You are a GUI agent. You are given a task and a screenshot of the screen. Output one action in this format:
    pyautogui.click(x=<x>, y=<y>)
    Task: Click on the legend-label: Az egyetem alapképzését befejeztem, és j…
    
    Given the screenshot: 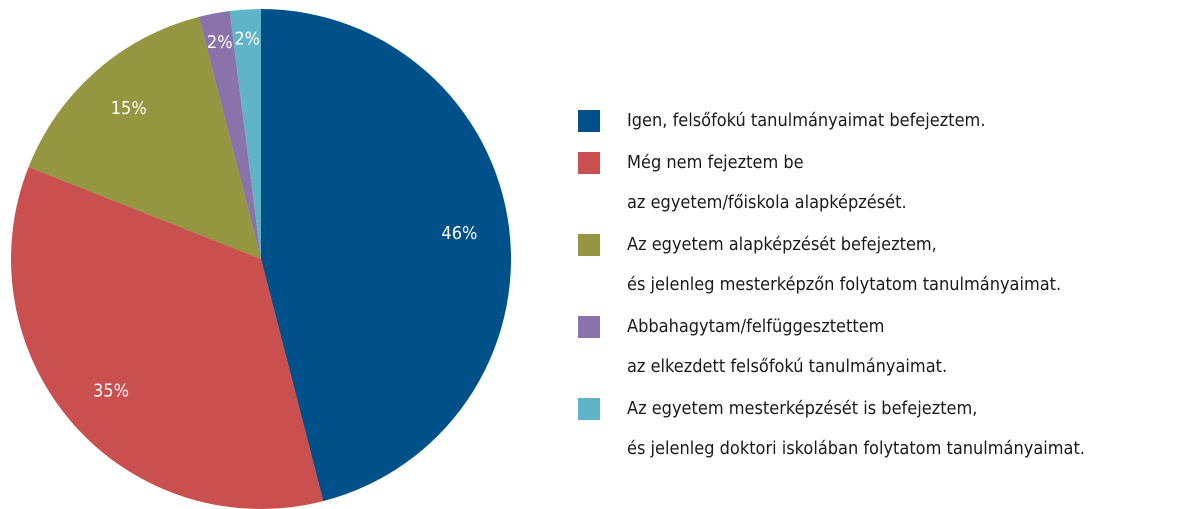 What is the action you would take?
    pyautogui.click(x=844, y=264)
    